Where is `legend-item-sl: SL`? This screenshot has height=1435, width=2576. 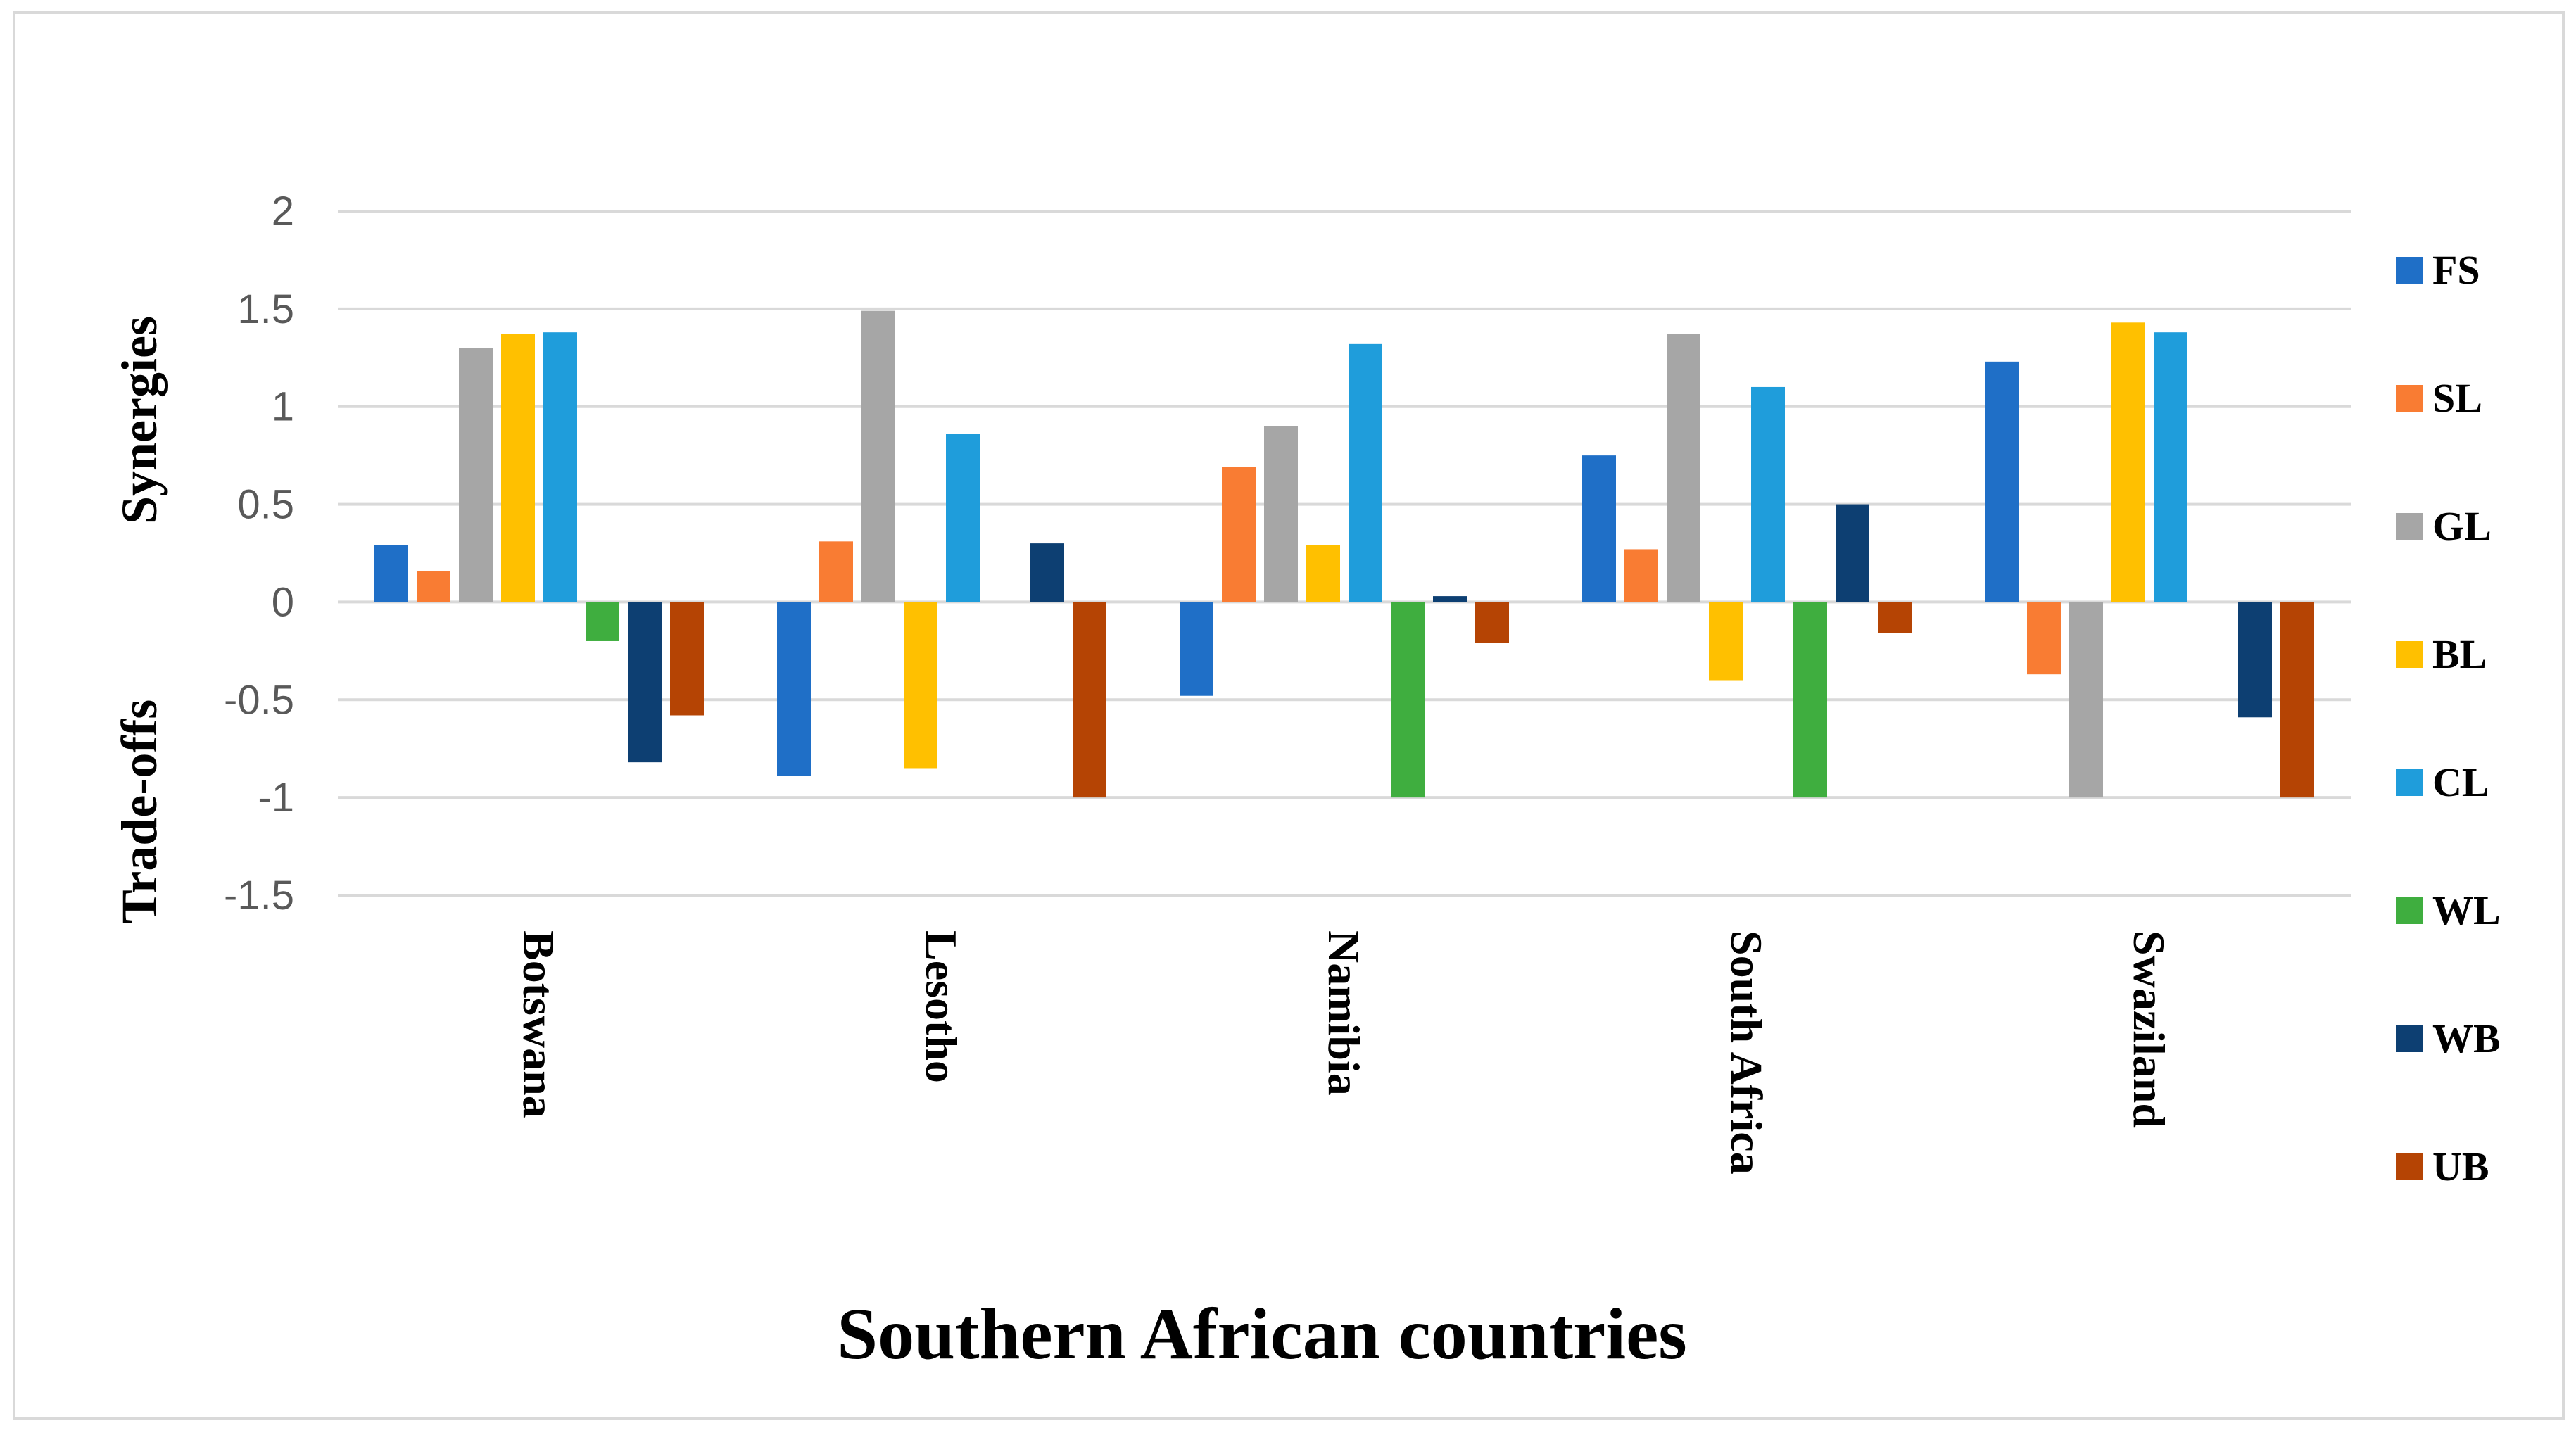 legend-item-sl: SL is located at coordinates (2439, 398).